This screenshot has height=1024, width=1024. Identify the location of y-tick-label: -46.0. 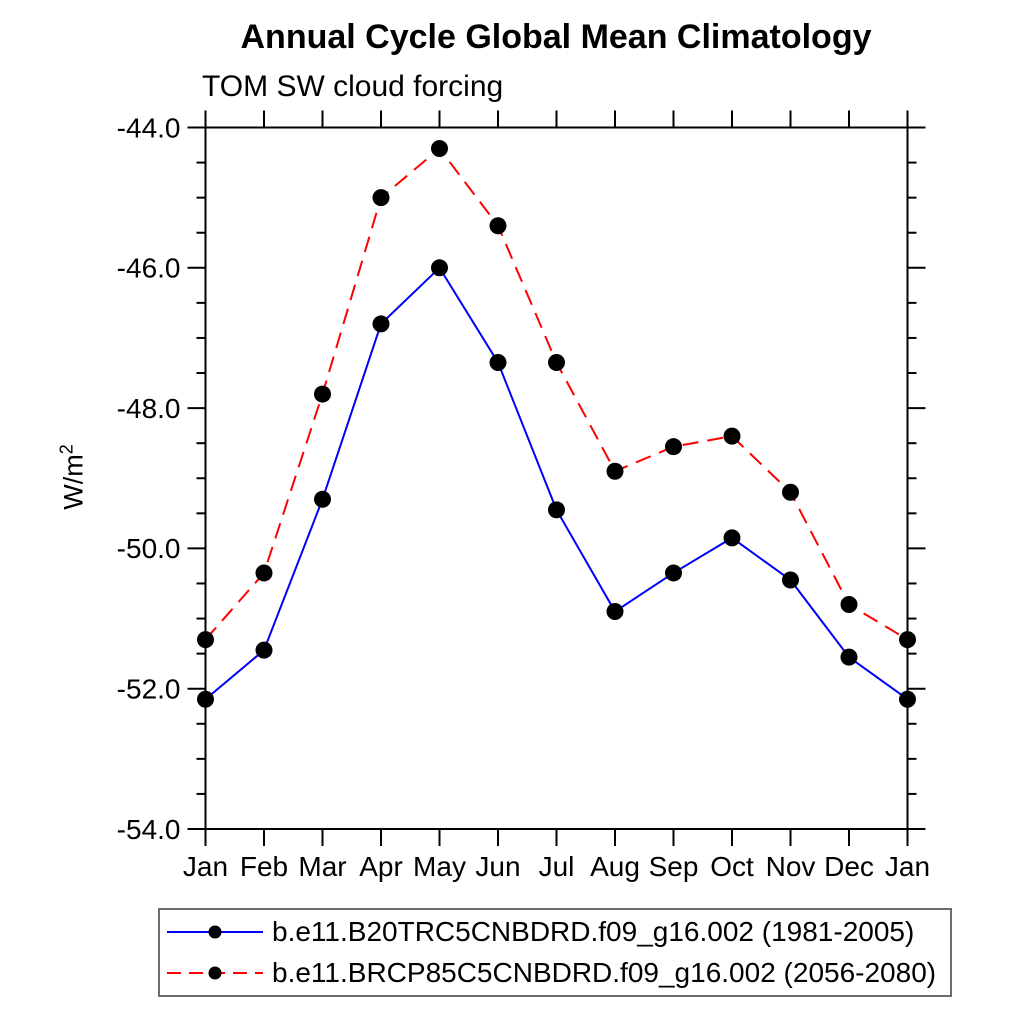
(149, 268).